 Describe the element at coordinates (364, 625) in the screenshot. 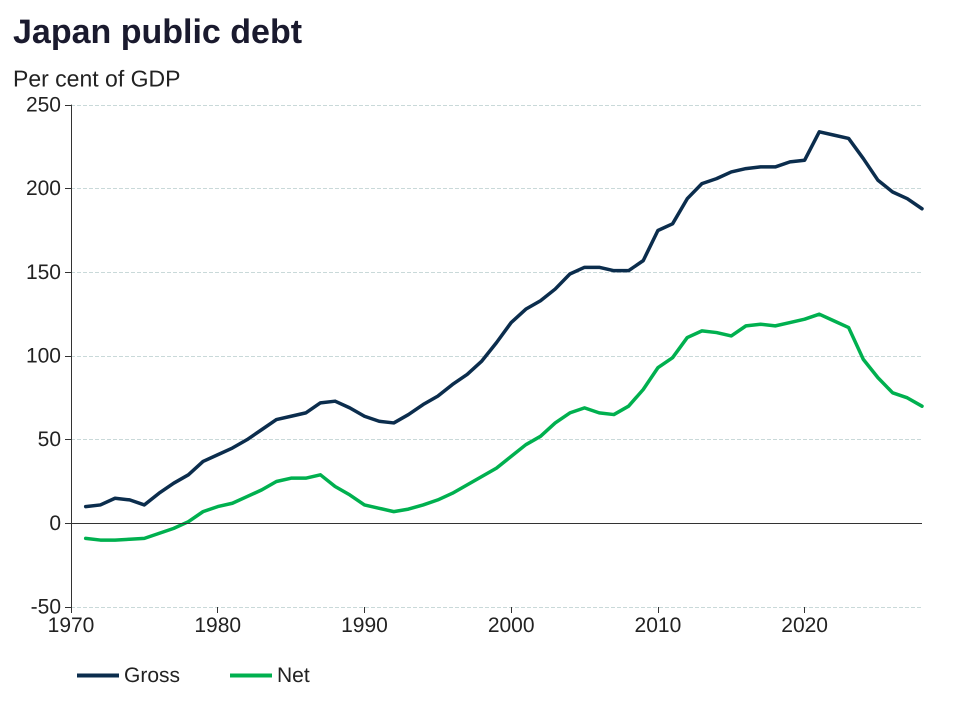

I see `x-tick-label: 1990` at that location.